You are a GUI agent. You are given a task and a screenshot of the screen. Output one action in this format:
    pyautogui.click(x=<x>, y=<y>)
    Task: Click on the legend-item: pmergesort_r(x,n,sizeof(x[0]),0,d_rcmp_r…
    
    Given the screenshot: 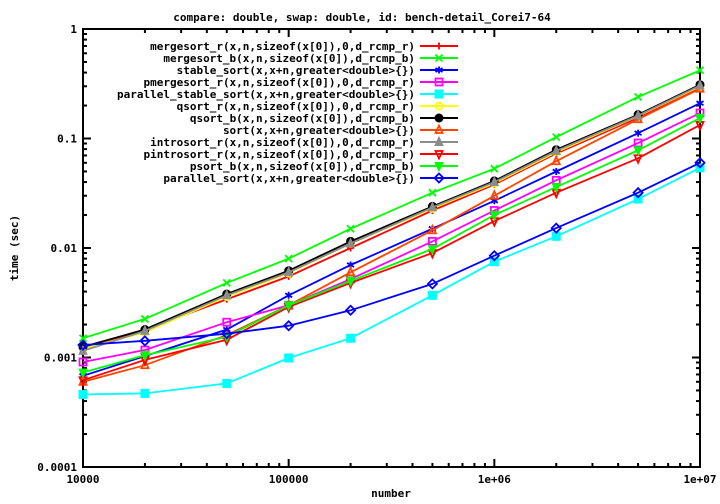 What is the action you would take?
    pyautogui.click(x=300, y=82)
    